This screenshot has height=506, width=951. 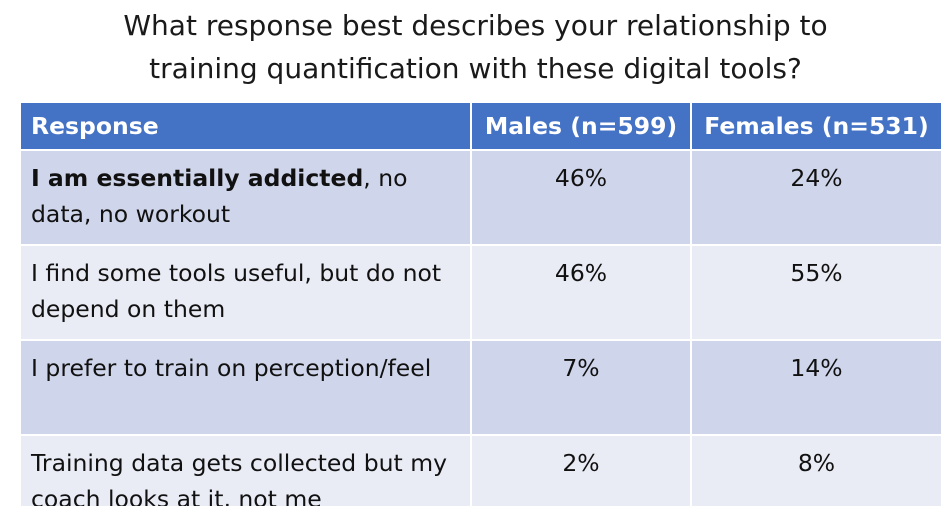 What do you see at coordinates (581, 126) in the screenshot?
I see `header-males: Males (n=599)` at bounding box center [581, 126].